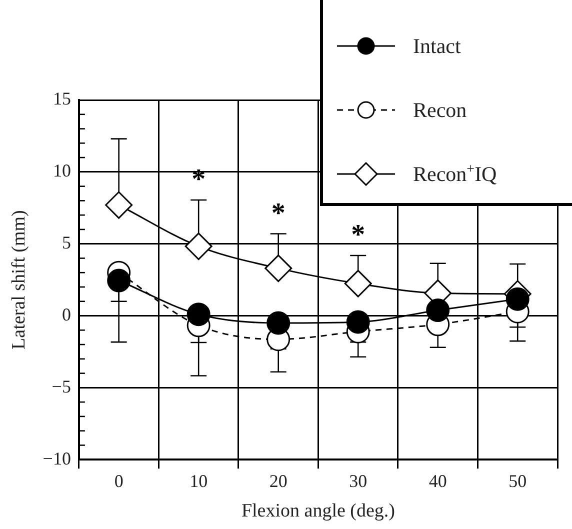 The image size is (572, 529). Describe the element at coordinates (278, 481) in the screenshot. I see `x-tick-label: 20` at that location.